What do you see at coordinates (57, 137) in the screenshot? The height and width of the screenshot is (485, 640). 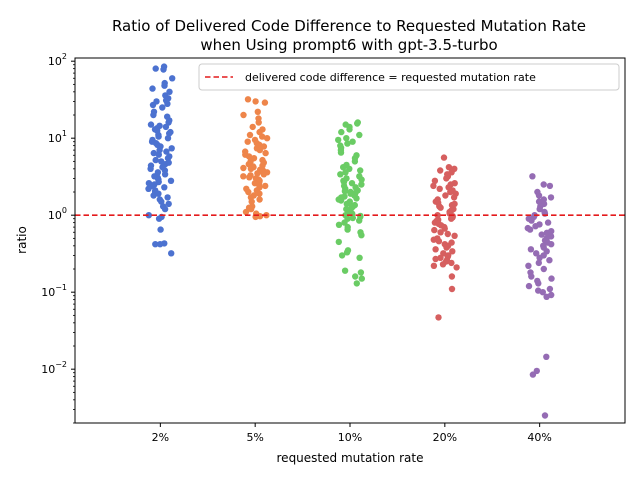 I see `y-tick-label: 10¹` at bounding box center [57, 137].